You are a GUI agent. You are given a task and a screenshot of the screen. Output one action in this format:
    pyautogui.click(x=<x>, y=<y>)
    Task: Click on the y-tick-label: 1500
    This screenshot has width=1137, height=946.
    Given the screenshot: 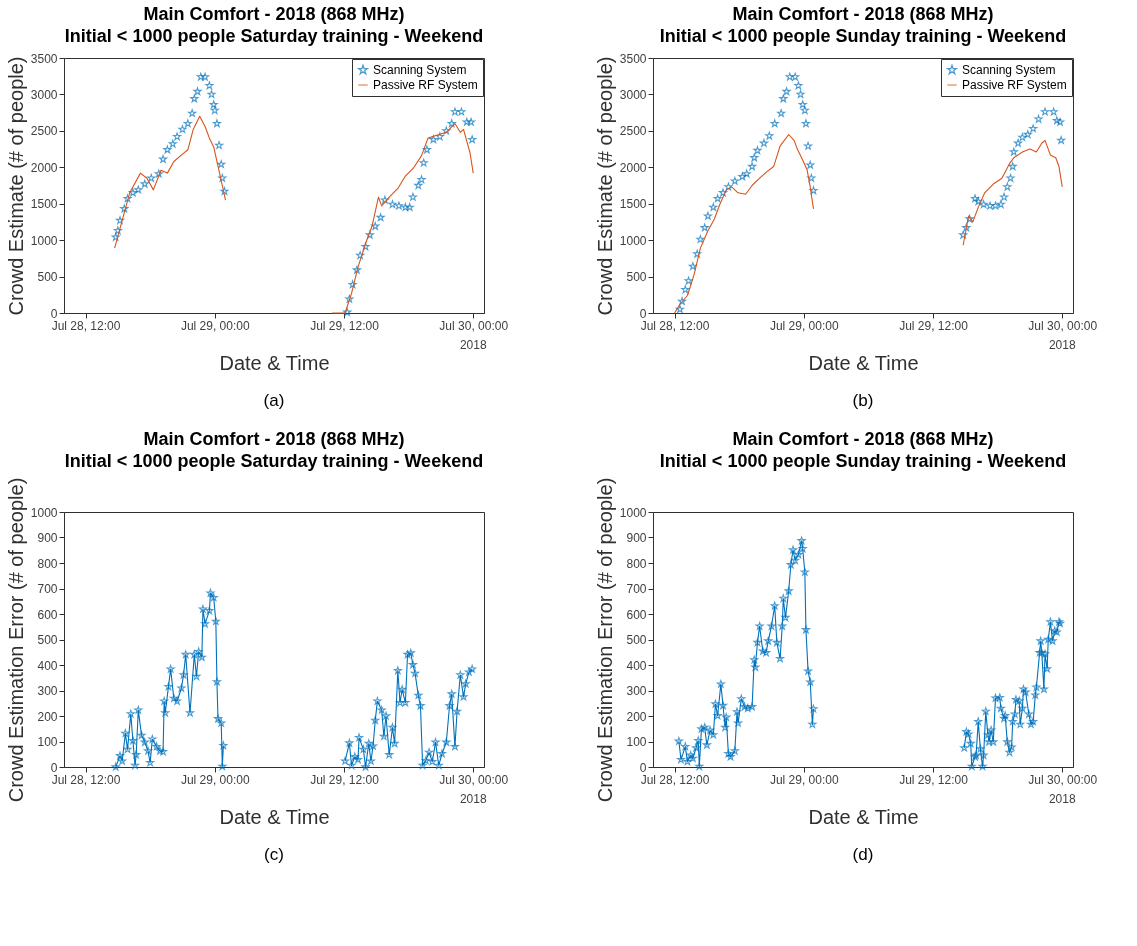 What is the action you would take?
    pyautogui.click(x=44, y=204)
    